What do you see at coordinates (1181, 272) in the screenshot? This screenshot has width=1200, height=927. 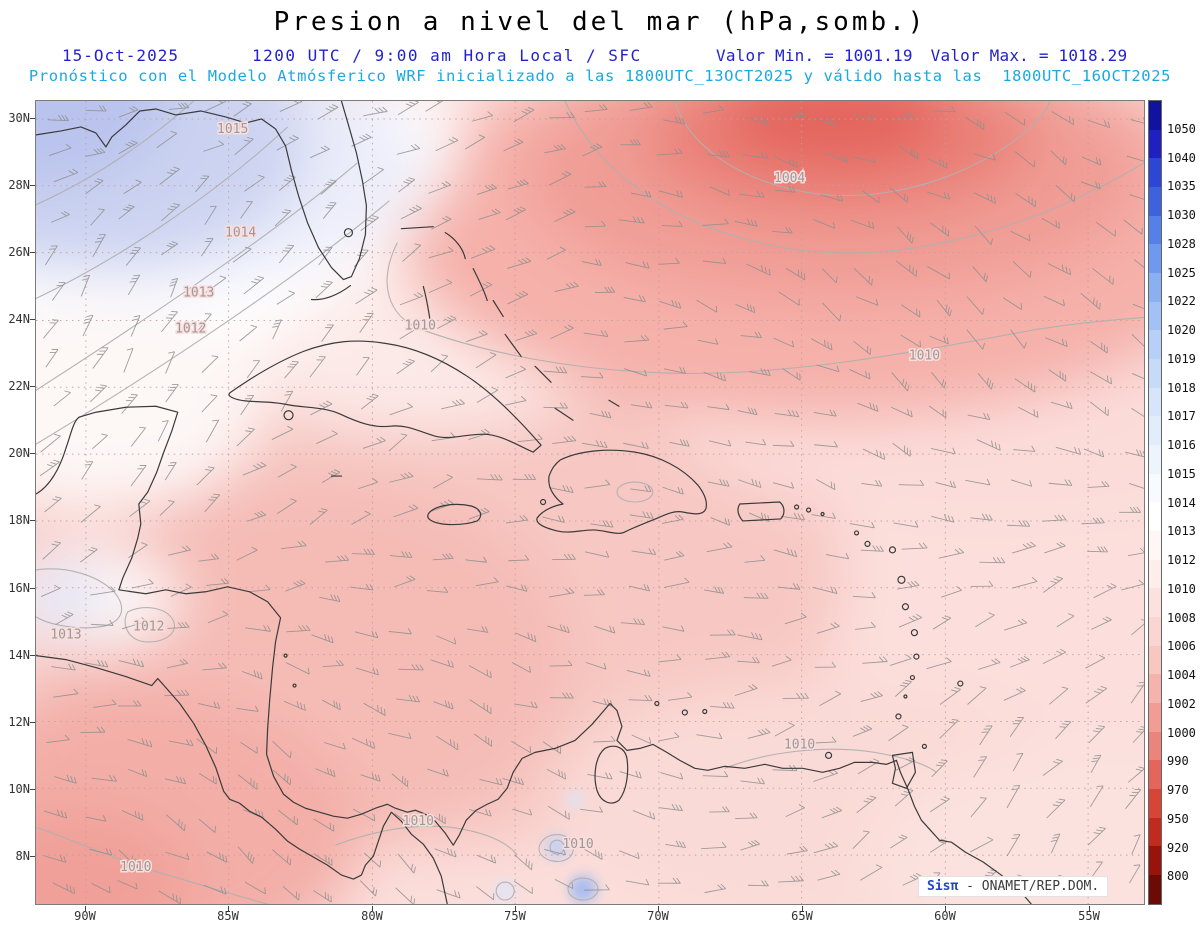 I see `colorbar-label: 1025` at bounding box center [1181, 272].